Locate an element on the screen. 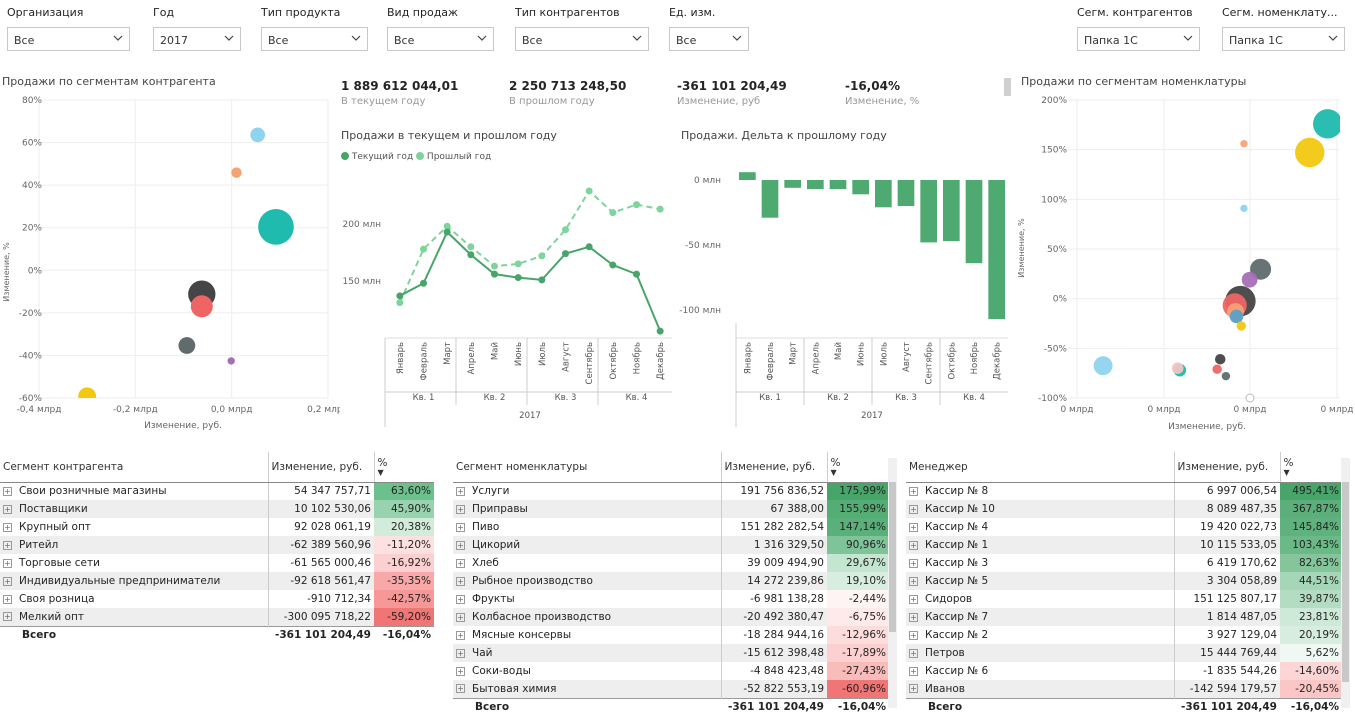 The height and width of the screenshot is (723, 1355). table-row: + Сидоров 151 125 807,17 39,87% is located at coordinates (1124, 599).